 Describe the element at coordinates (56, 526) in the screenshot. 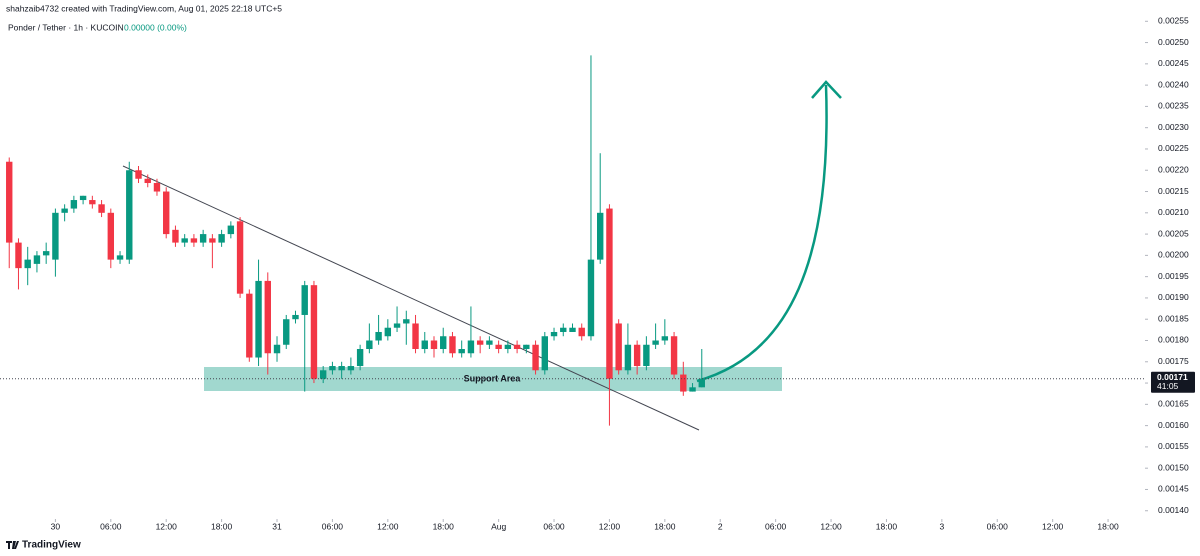

I see `x-tick-label: 30` at that location.